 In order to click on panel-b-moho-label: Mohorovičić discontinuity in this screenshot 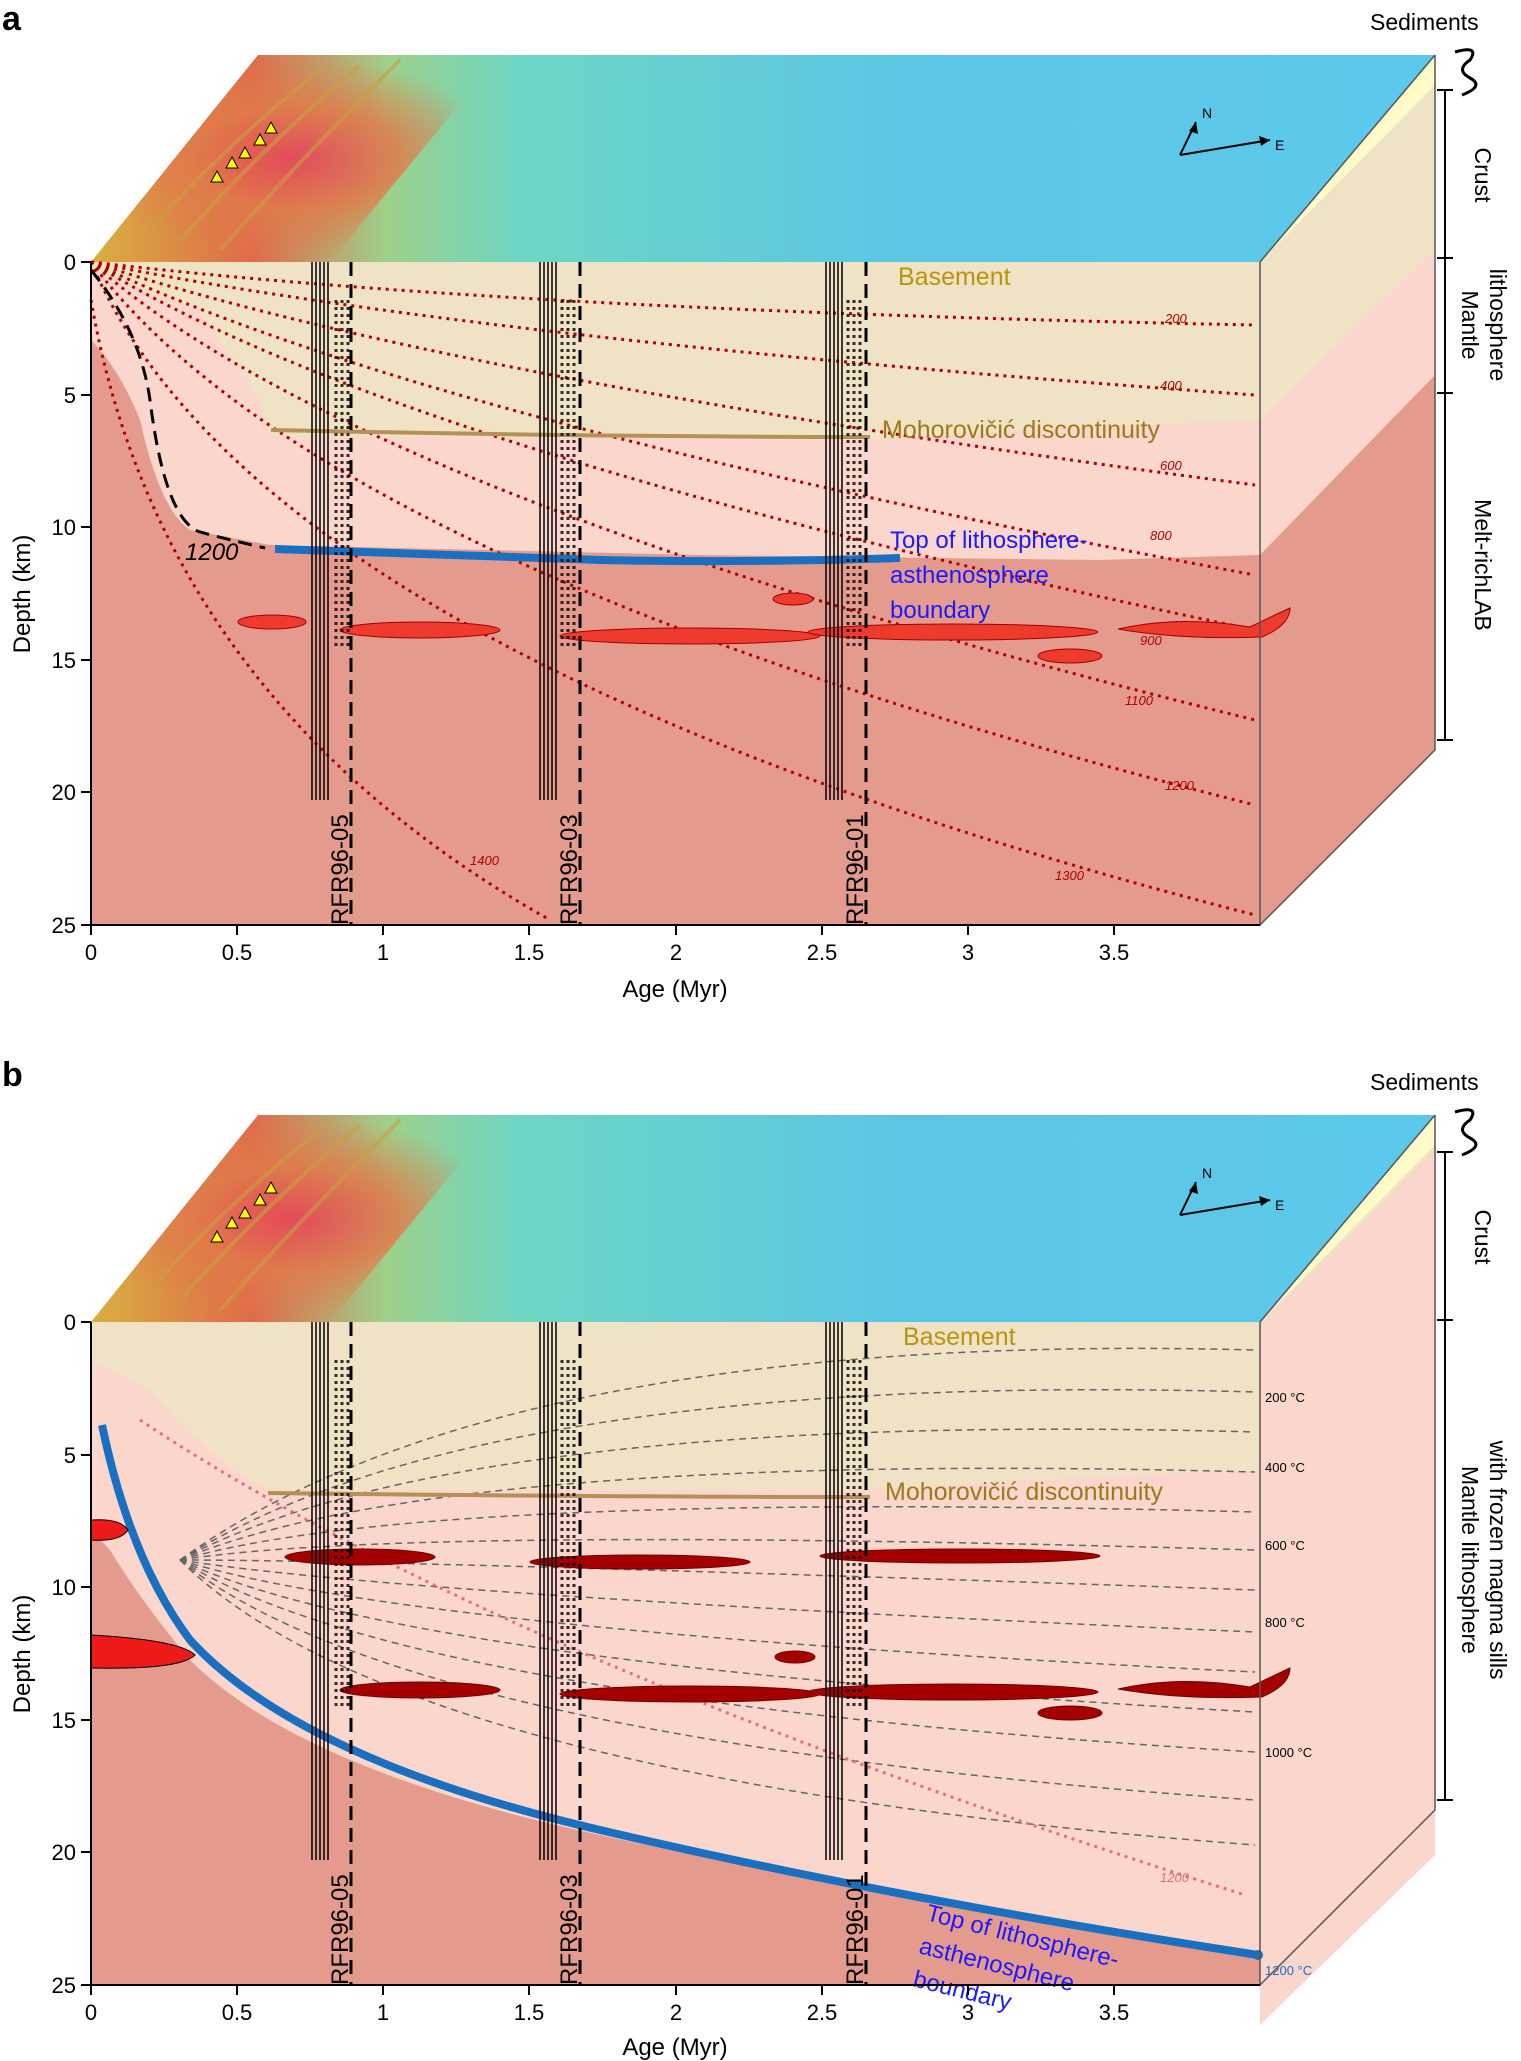, I will do `click(1024, 1492)`.